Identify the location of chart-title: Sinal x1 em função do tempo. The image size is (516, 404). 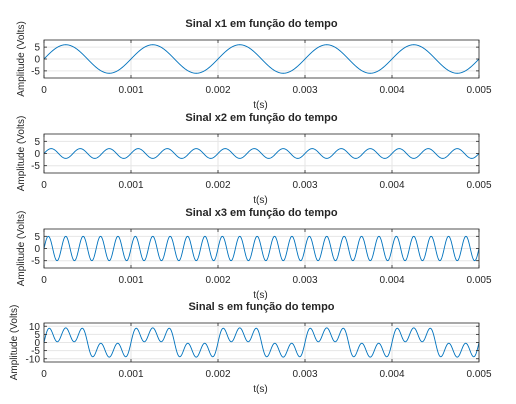
(261, 24).